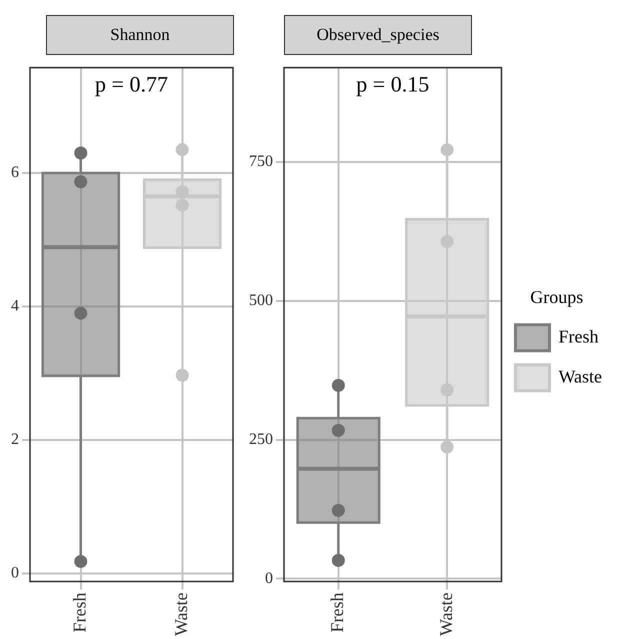  What do you see at coordinates (15, 439) in the screenshot?
I see `y-tick-label: 2` at bounding box center [15, 439].